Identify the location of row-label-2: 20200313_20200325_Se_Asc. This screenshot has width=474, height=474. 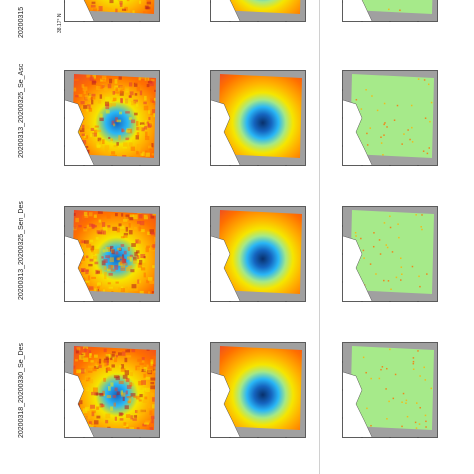
(21, 110).